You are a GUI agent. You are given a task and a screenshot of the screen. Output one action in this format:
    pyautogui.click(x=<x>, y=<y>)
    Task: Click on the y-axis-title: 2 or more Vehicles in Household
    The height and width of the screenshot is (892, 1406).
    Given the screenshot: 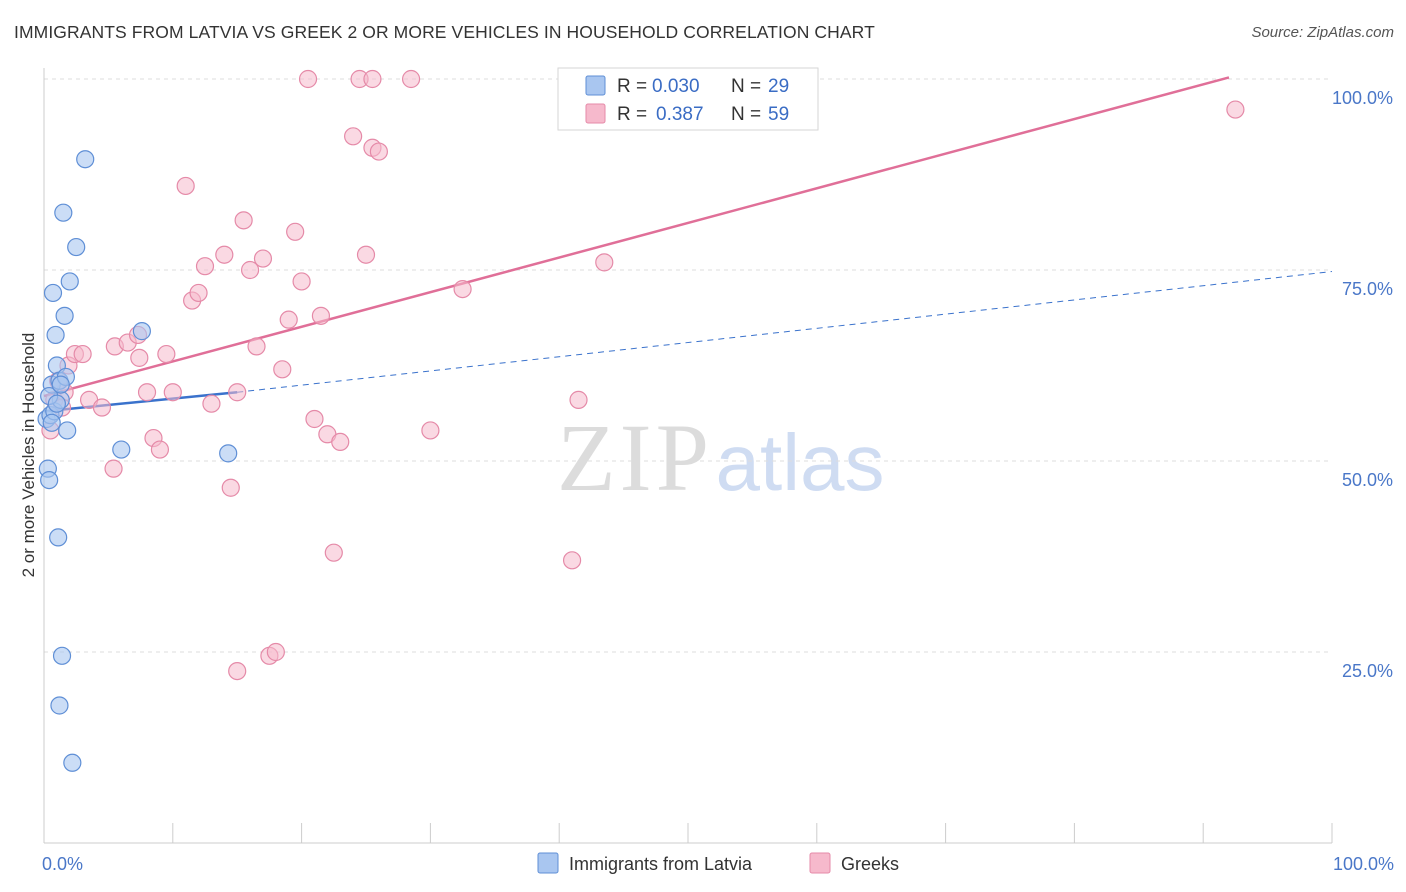 What is the action you would take?
    pyautogui.click(x=28, y=455)
    